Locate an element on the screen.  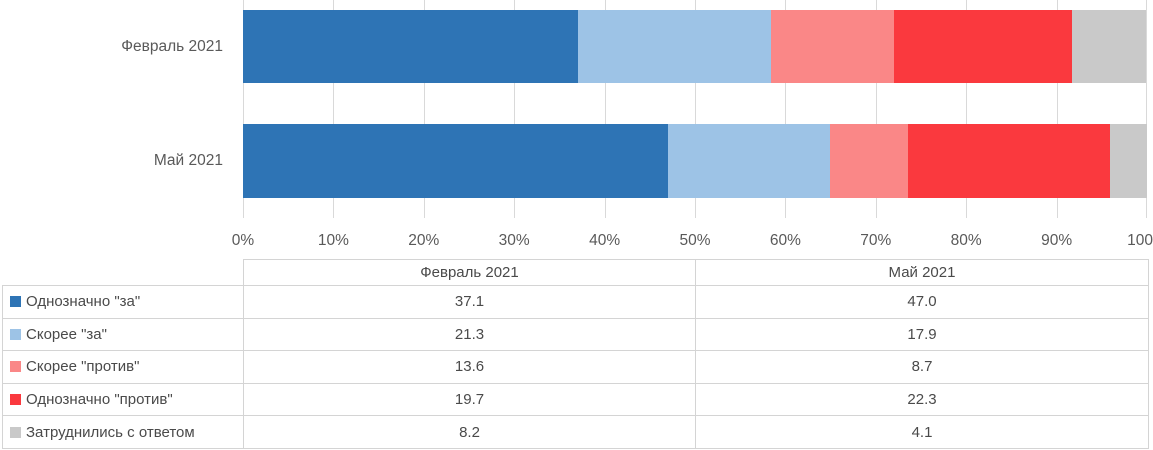
series-label: Скорее "против" is located at coordinates (83, 367).